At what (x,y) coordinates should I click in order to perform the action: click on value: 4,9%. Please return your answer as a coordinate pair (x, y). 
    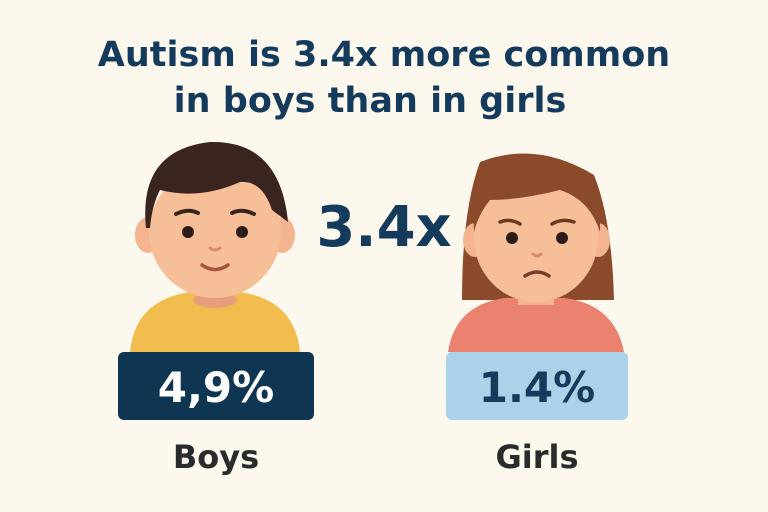
    Looking at the image, I should click on (216, 387).